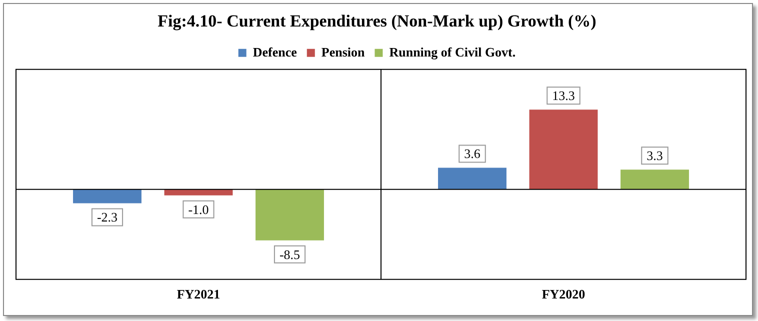 This screenshot has width=758, height=321. What do you see at coordinates (275, 52) in the screenshot?
I see `legend-label: Defence` at bounding box center [275, 52].